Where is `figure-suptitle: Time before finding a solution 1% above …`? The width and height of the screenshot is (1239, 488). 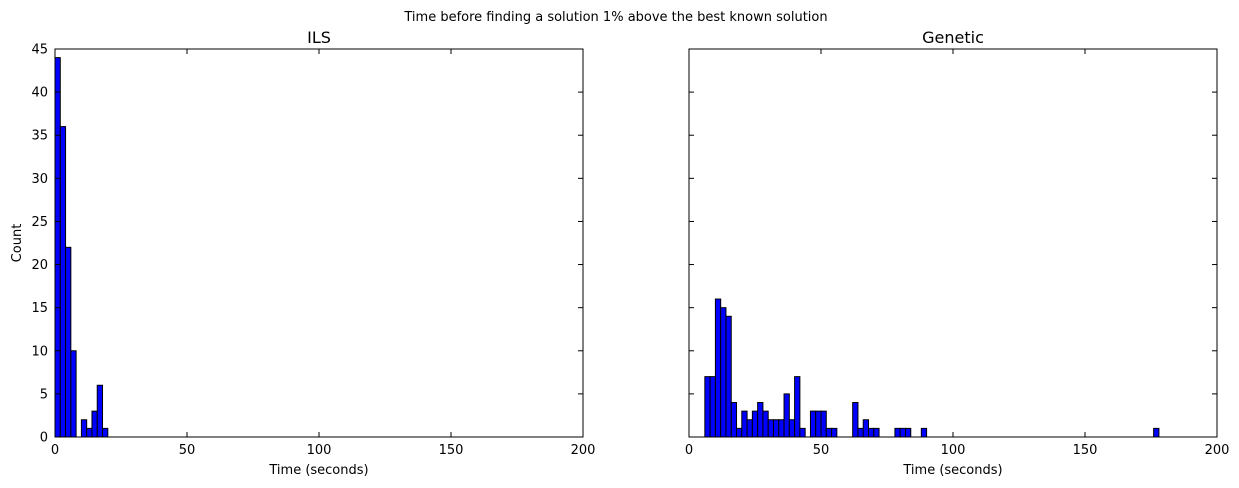
figure-suptitle: Time before finding a solution 1% above … is located at coordinates (615, 17).